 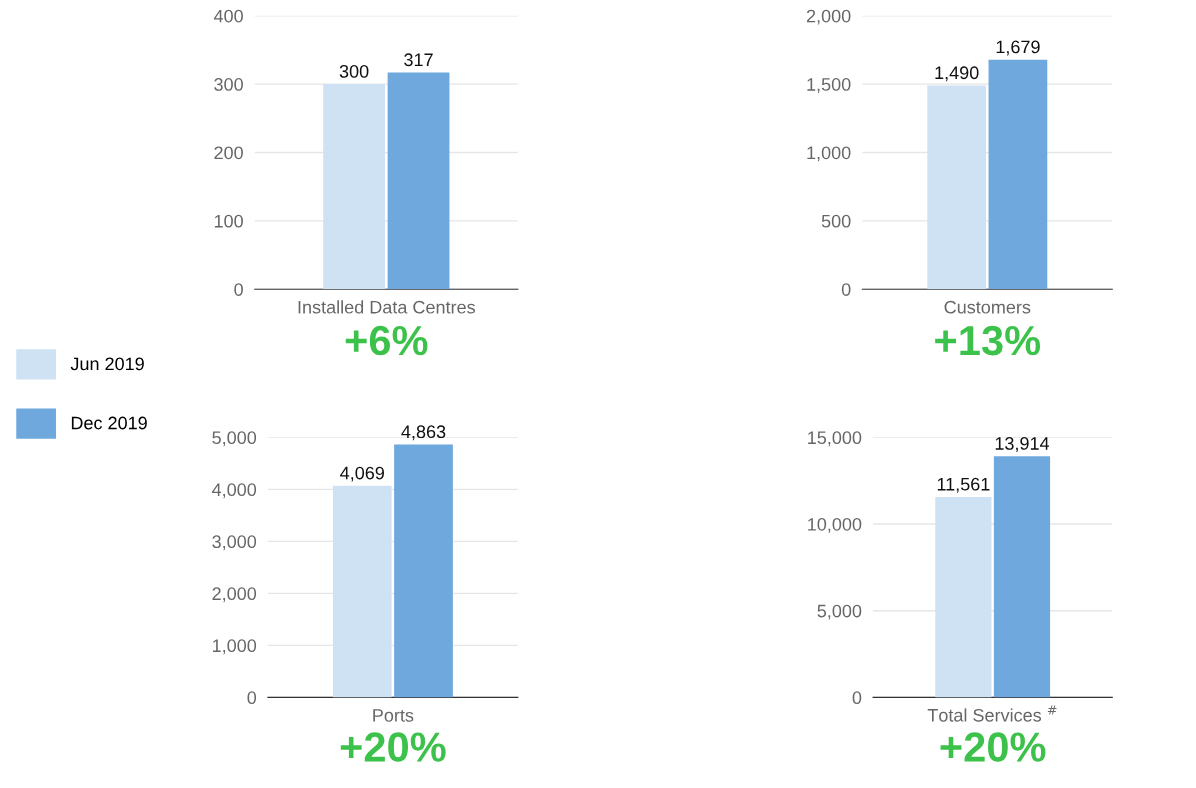 I want to click on data-label: 4,069, so click(x=362, y=474).